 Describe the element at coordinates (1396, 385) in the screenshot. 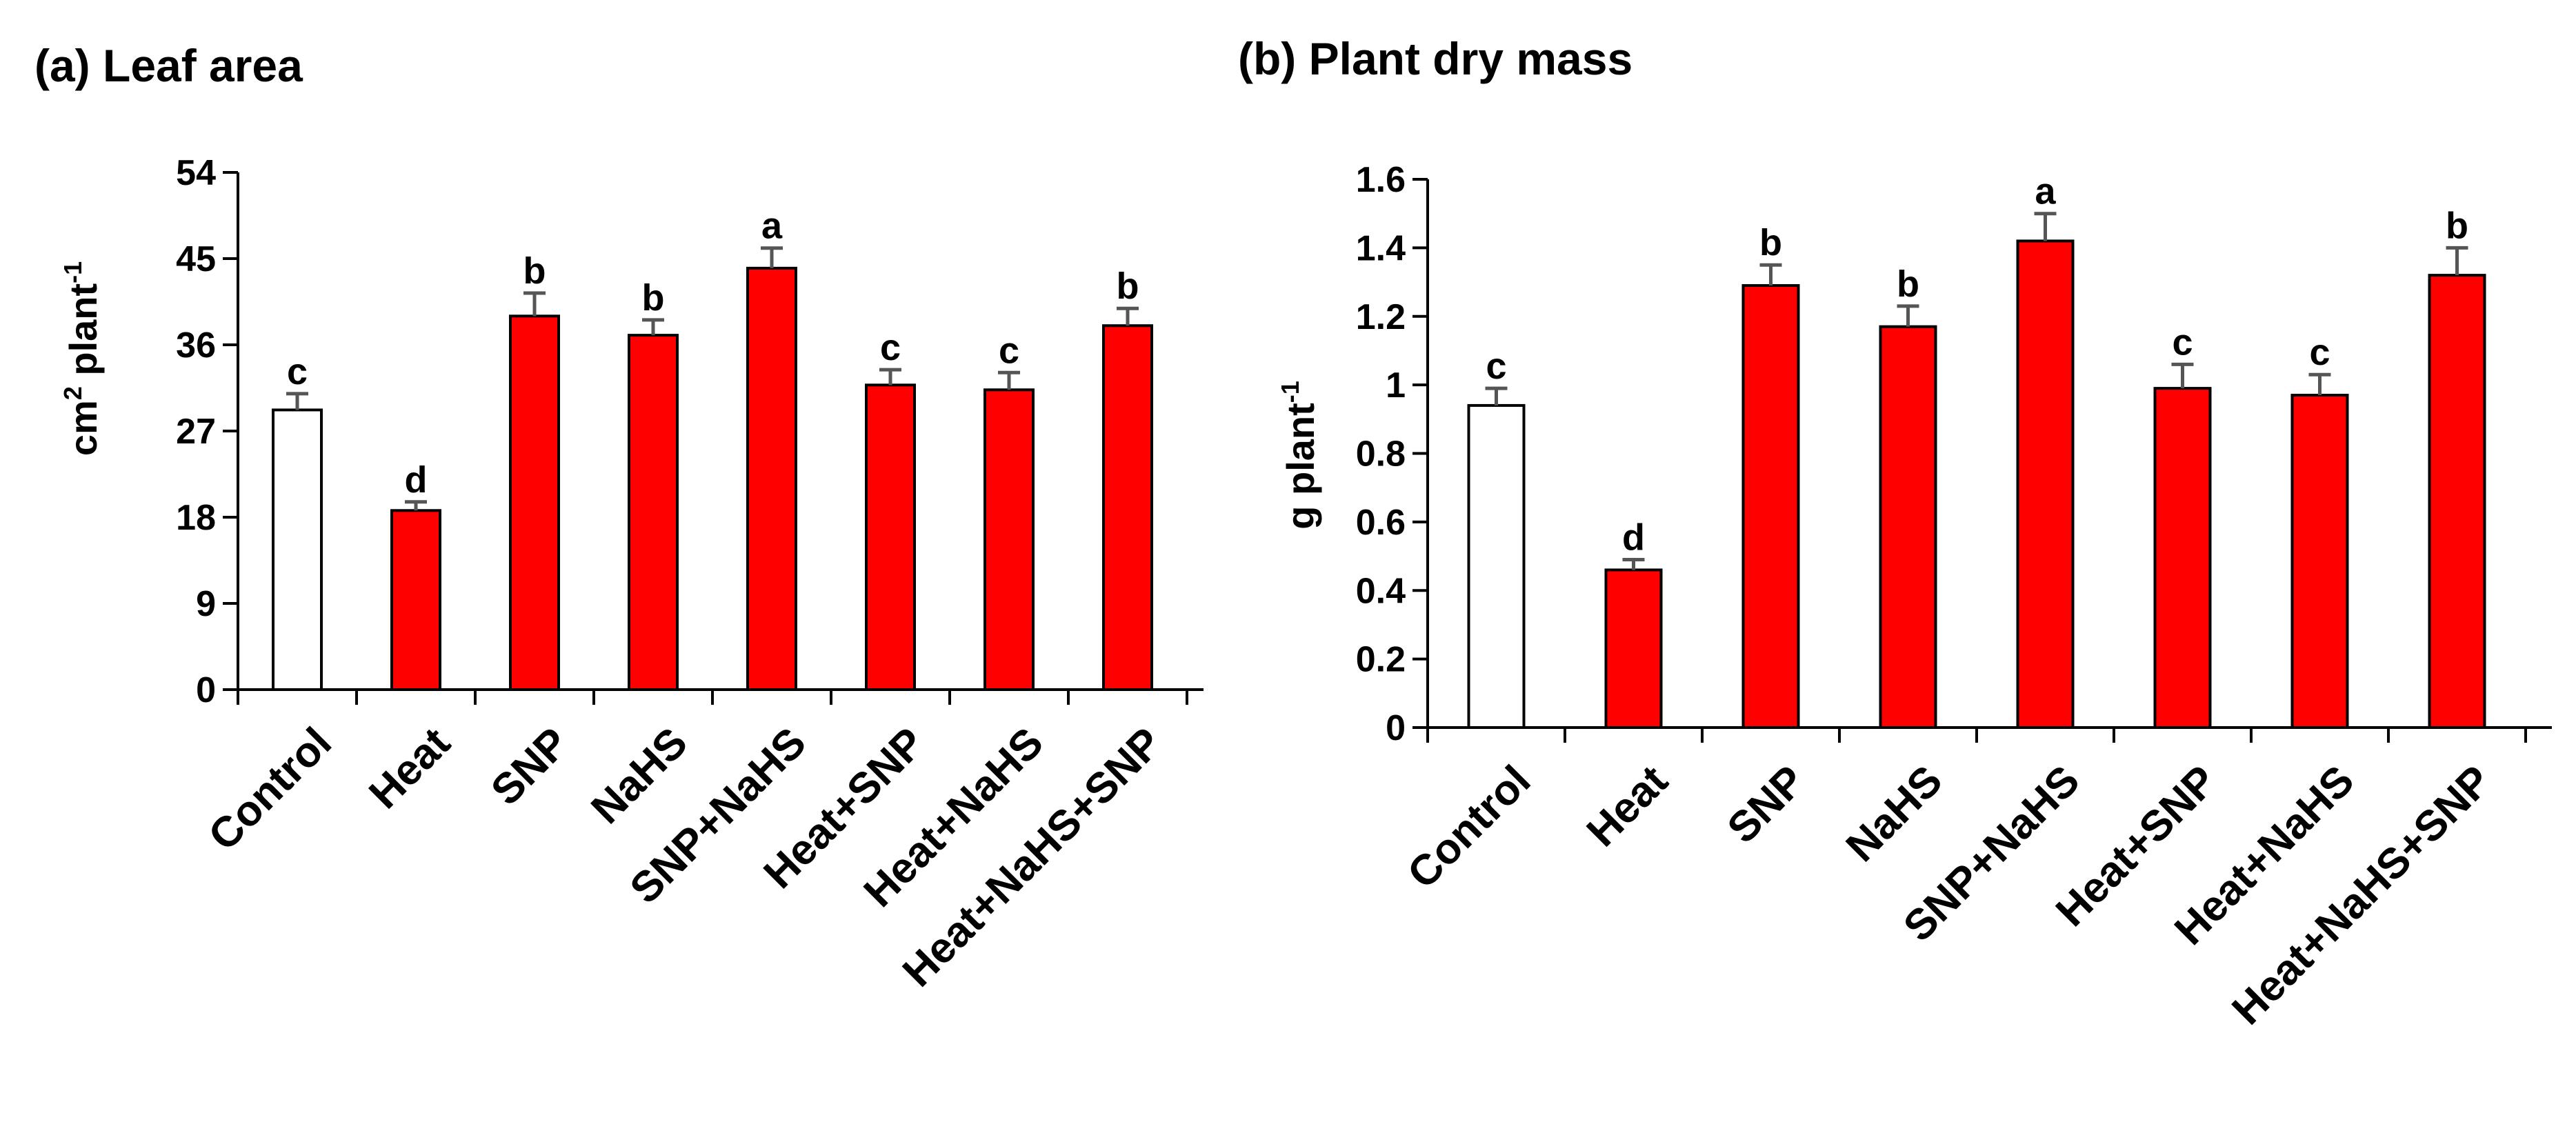

I see `y-tick-label: 1` at that location.